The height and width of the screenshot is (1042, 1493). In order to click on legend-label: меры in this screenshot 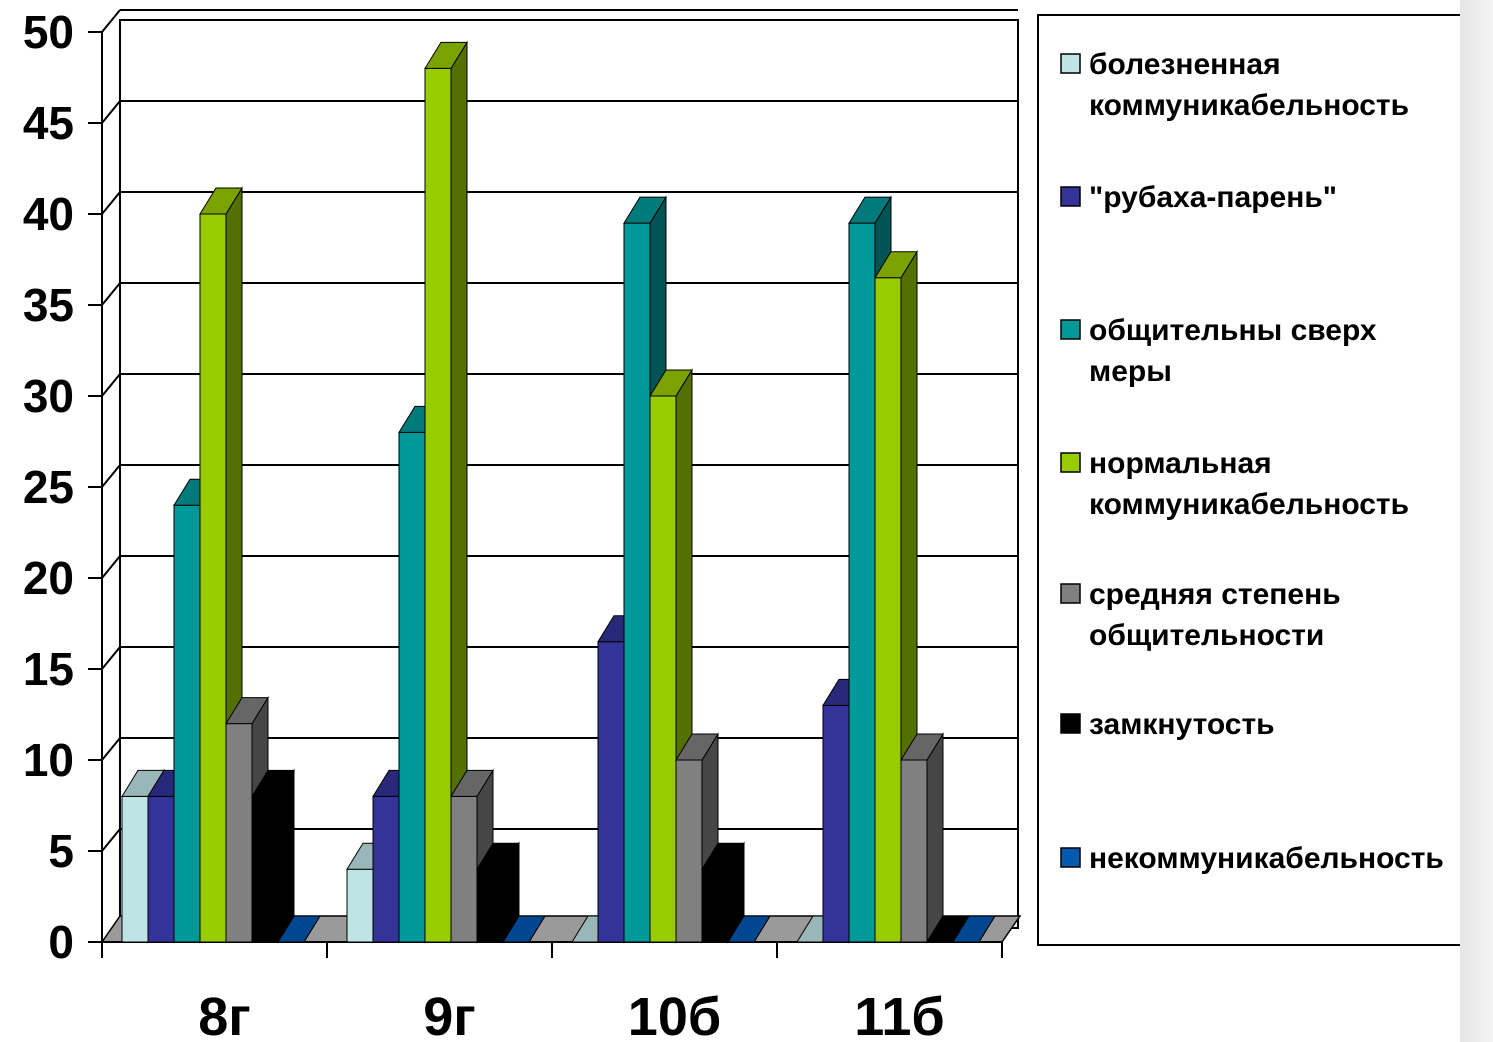, I will do `click(1130, 371)`.